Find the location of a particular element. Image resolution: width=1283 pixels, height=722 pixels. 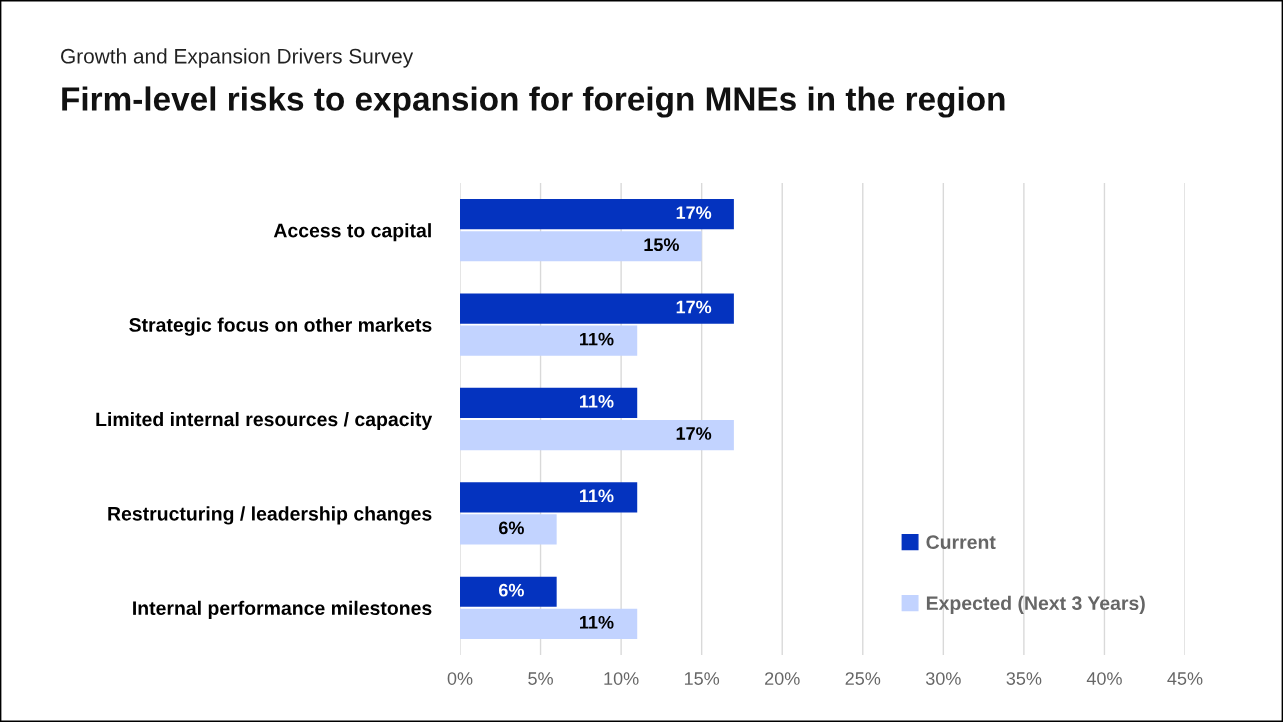

x-tick-label: 40% is located at coordinates (1104, 678).